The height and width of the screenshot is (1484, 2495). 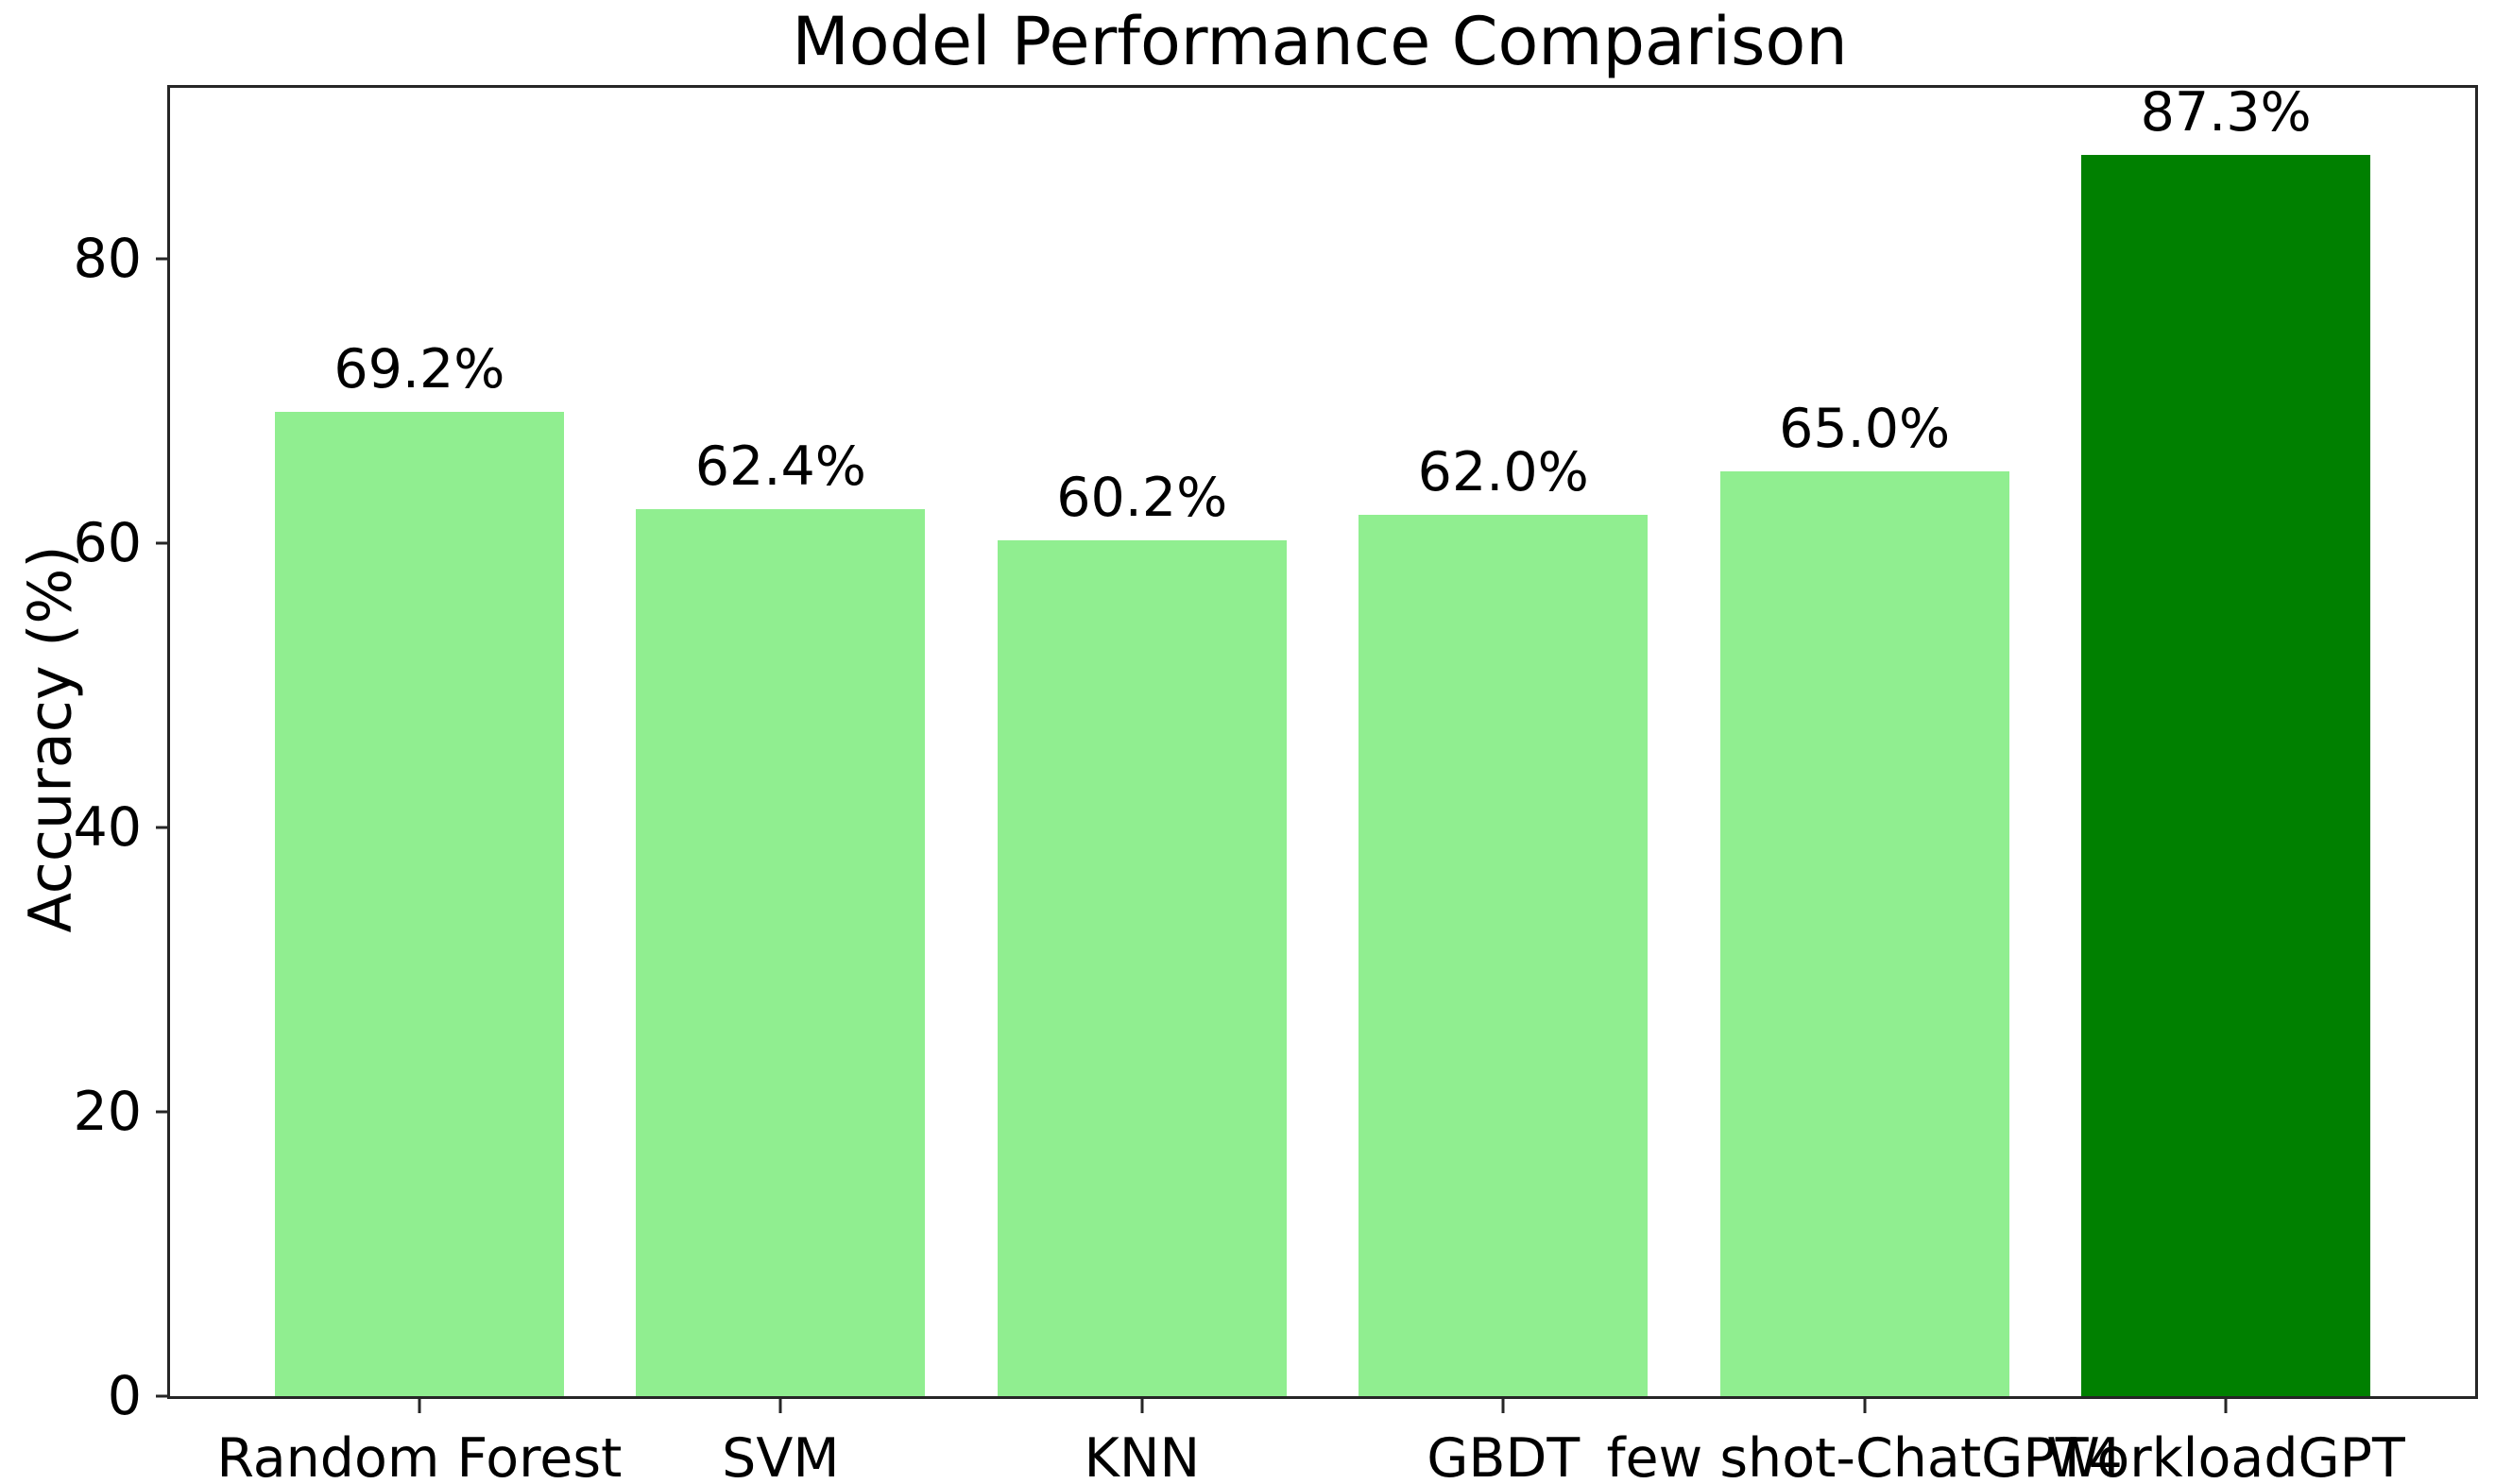 I want to click on bar-value-label: 65.0%, so click(x=1865, y=430).